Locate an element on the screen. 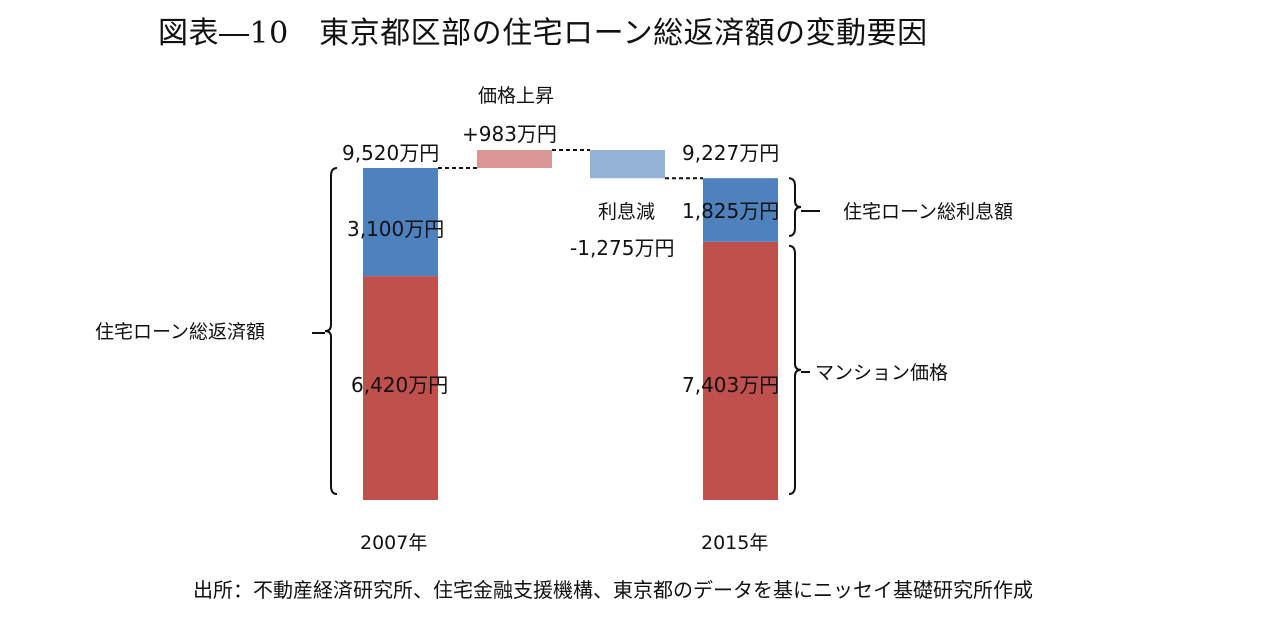  bar-interest-decrease is located at coordinates (627, 164).